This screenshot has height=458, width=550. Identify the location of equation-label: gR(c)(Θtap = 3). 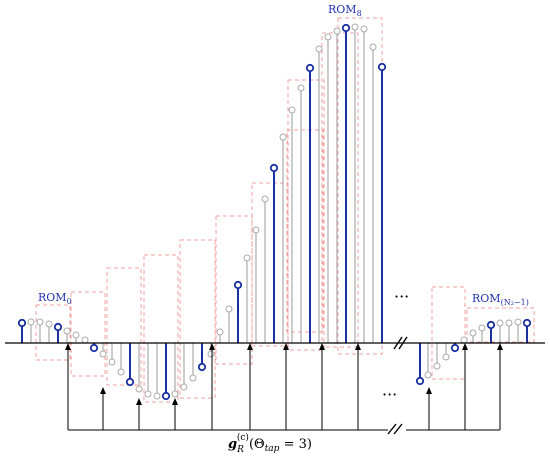
(270, 443).